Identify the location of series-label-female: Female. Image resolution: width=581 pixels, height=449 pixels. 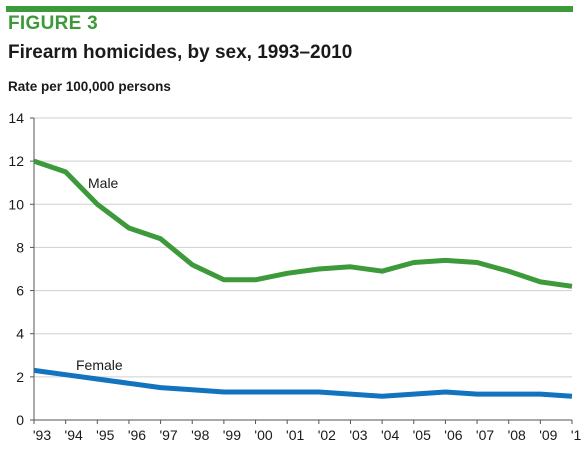
(99, 365).